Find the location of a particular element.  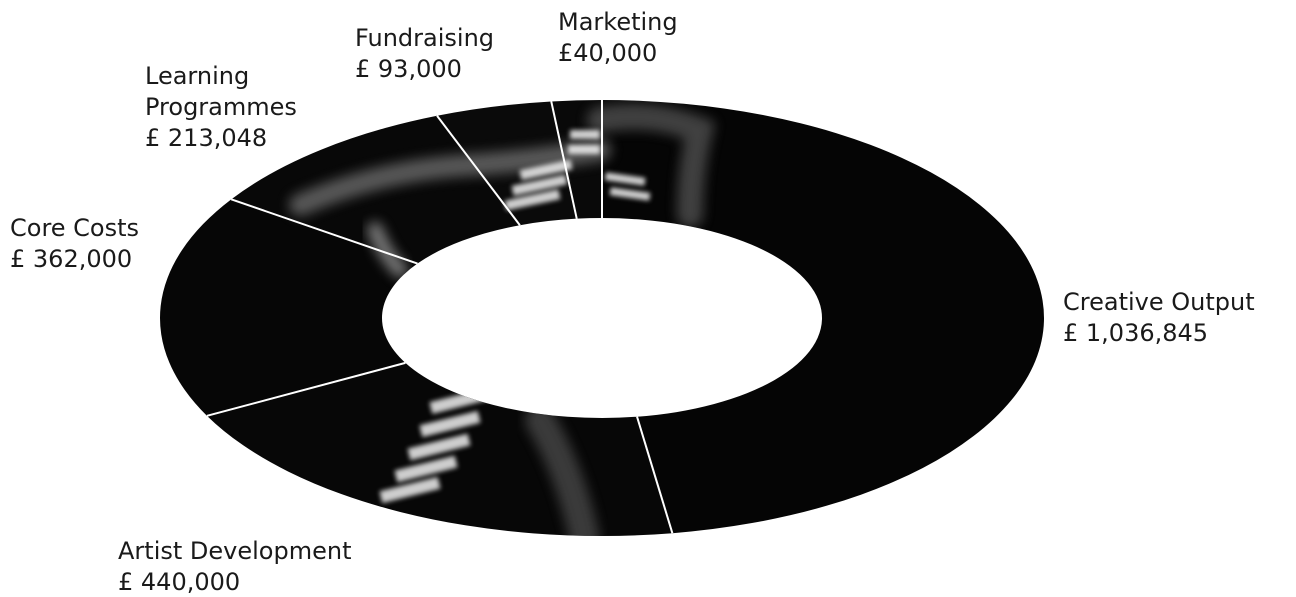

divider-fundraising is located at coordinates (478, 170).